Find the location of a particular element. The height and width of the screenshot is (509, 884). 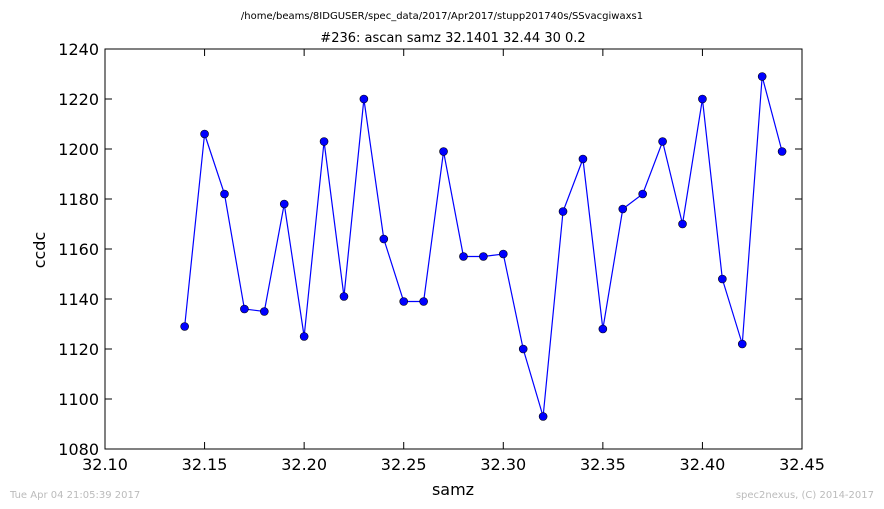

y-axis-label: ccdc is located at coordinates (39, 250).